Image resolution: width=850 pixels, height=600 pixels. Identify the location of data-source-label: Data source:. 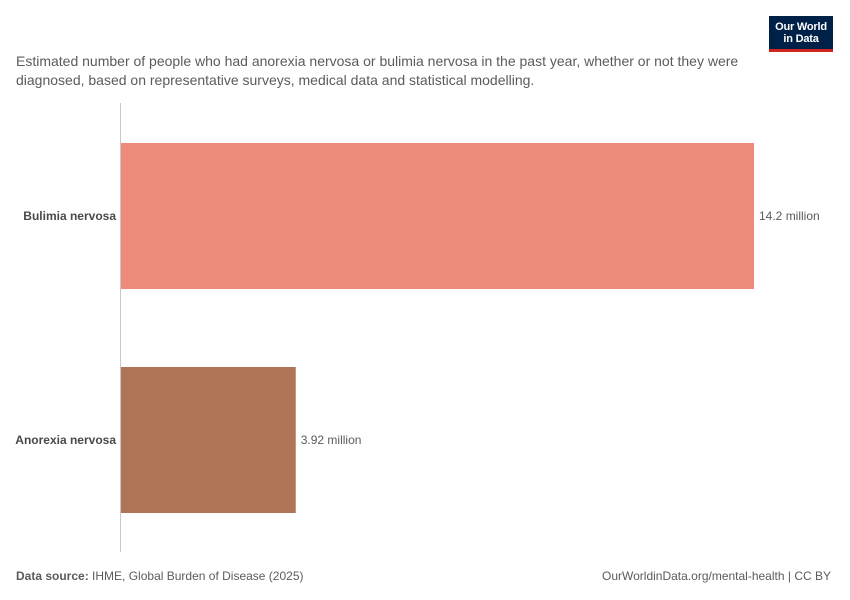
(52, 576).